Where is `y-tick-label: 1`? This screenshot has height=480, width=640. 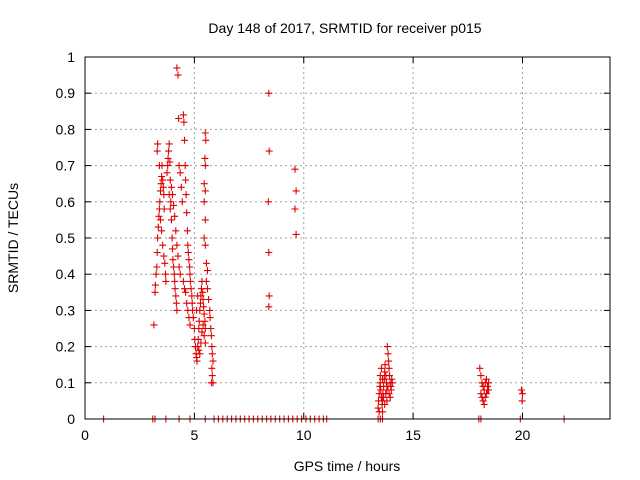
y-tick-label: 1 is located at coordinates (71, 57).